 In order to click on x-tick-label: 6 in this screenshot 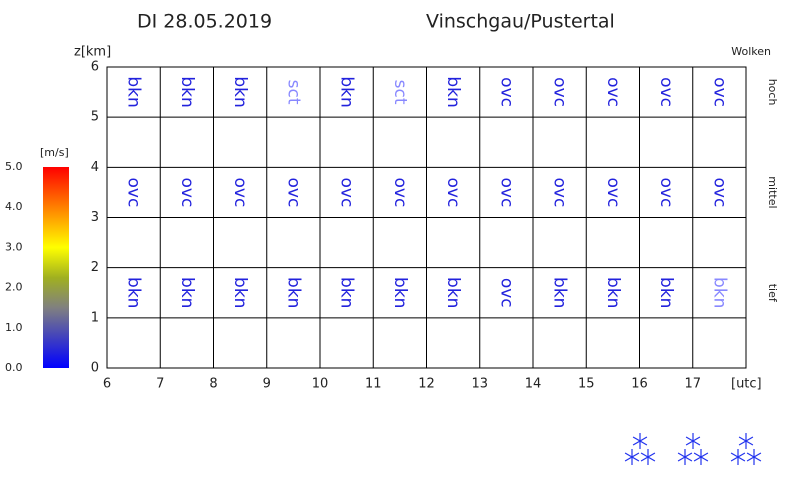, I will do `click(107, 384)`.